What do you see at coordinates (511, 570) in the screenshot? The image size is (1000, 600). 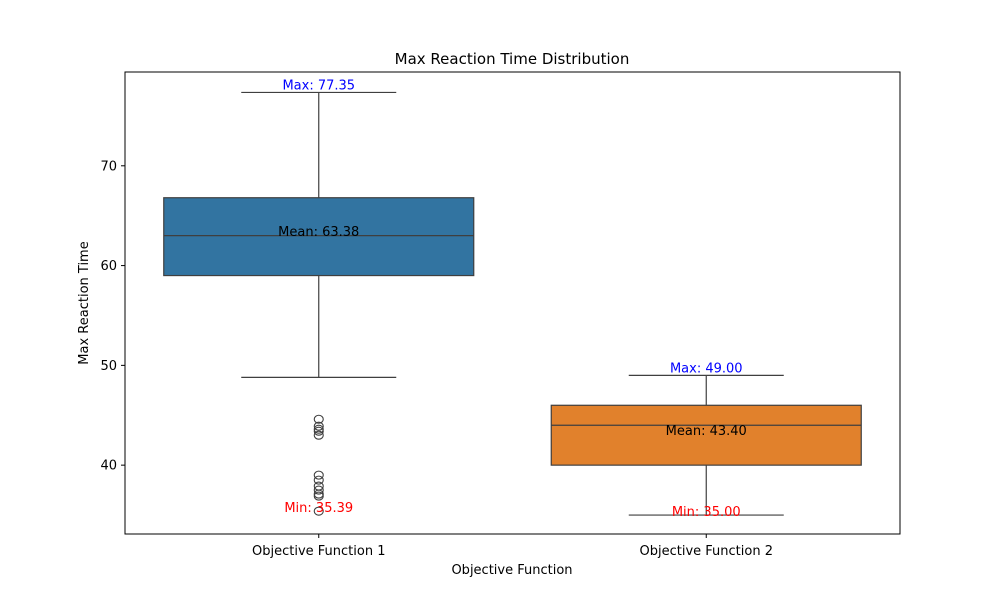 I see `x-axis-label: Objective Function` at bounding box center [511, 570].